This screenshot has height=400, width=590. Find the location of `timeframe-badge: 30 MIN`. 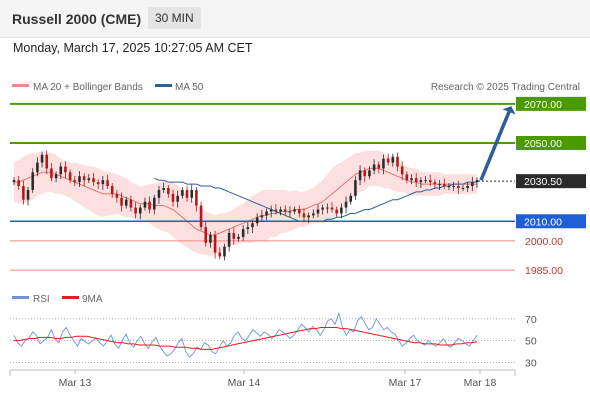

timeframe-badge: 30 MIN is located at coordinates (174, 18).